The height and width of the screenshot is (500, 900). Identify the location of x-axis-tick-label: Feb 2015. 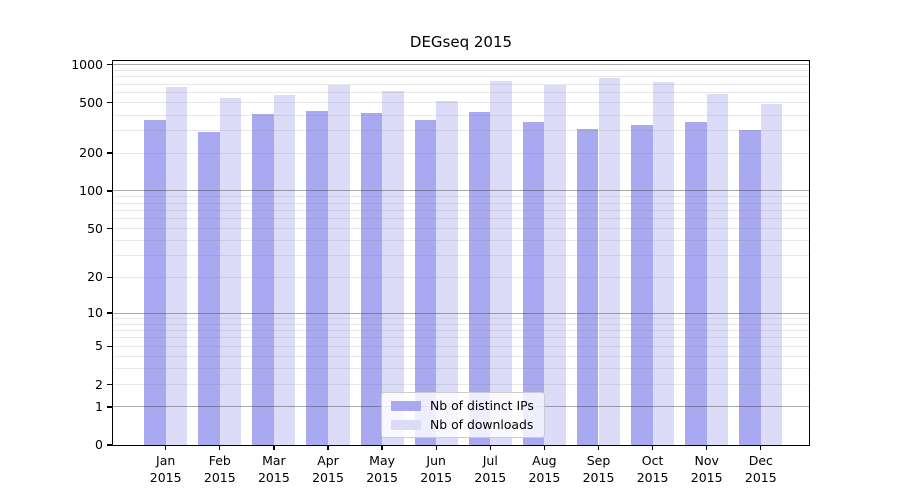
(219, 469).